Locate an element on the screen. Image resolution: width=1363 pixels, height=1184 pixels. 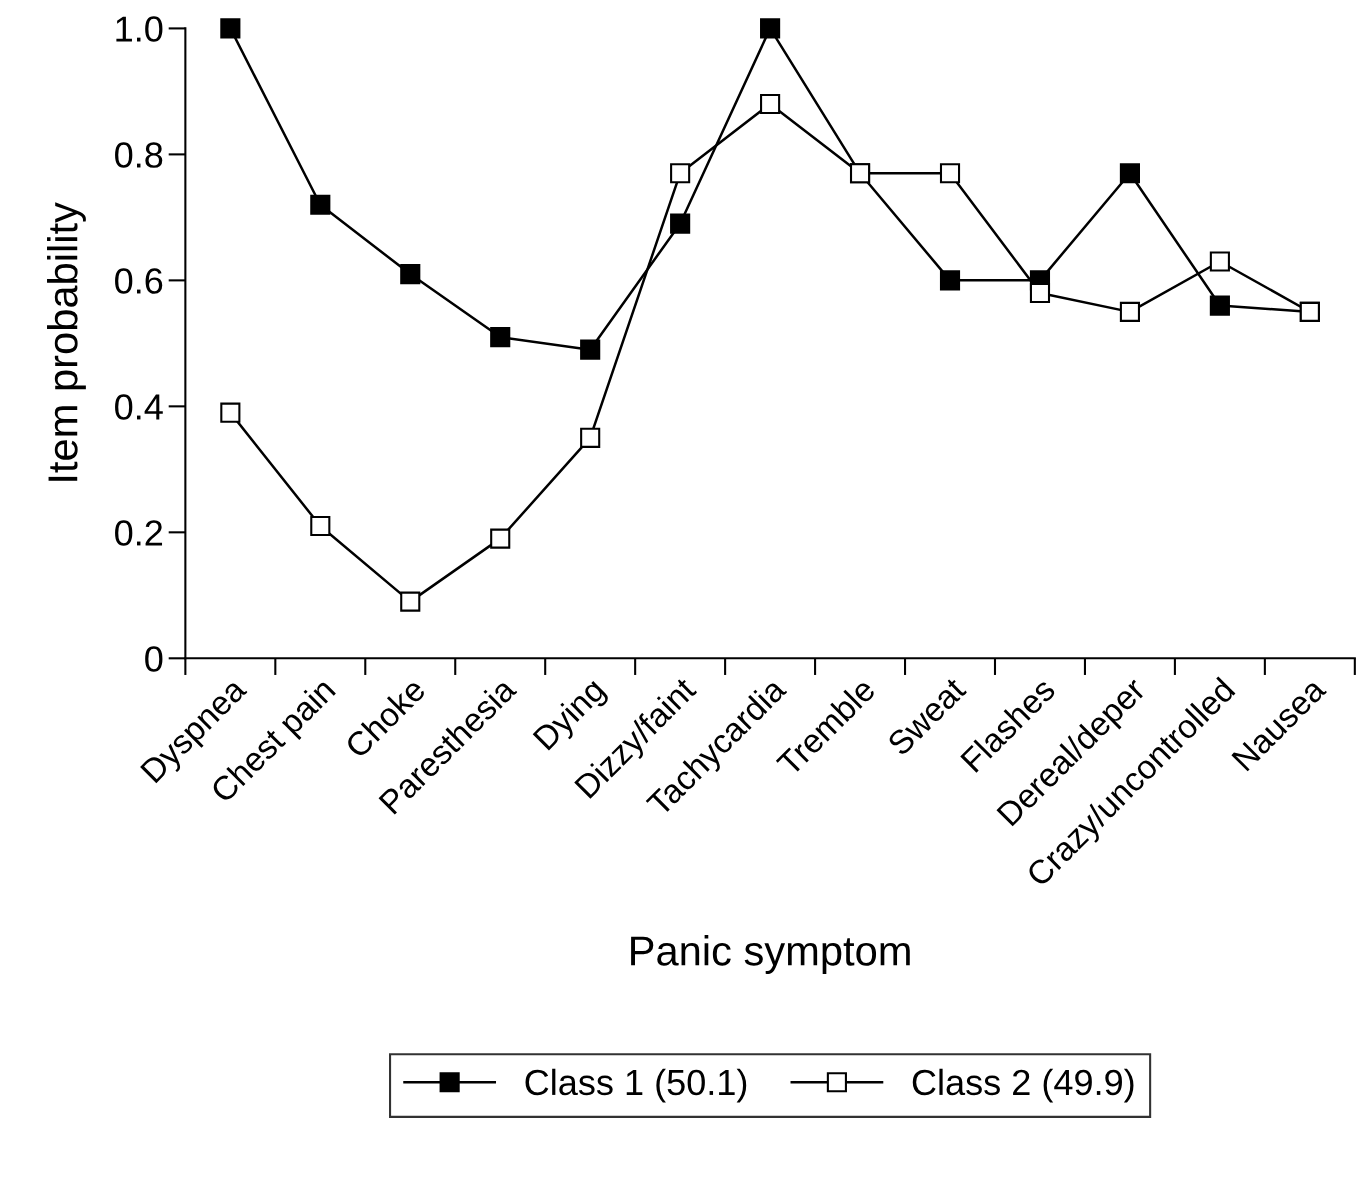
y-tick-label: 0.4 is located at coordinates (139, 407).